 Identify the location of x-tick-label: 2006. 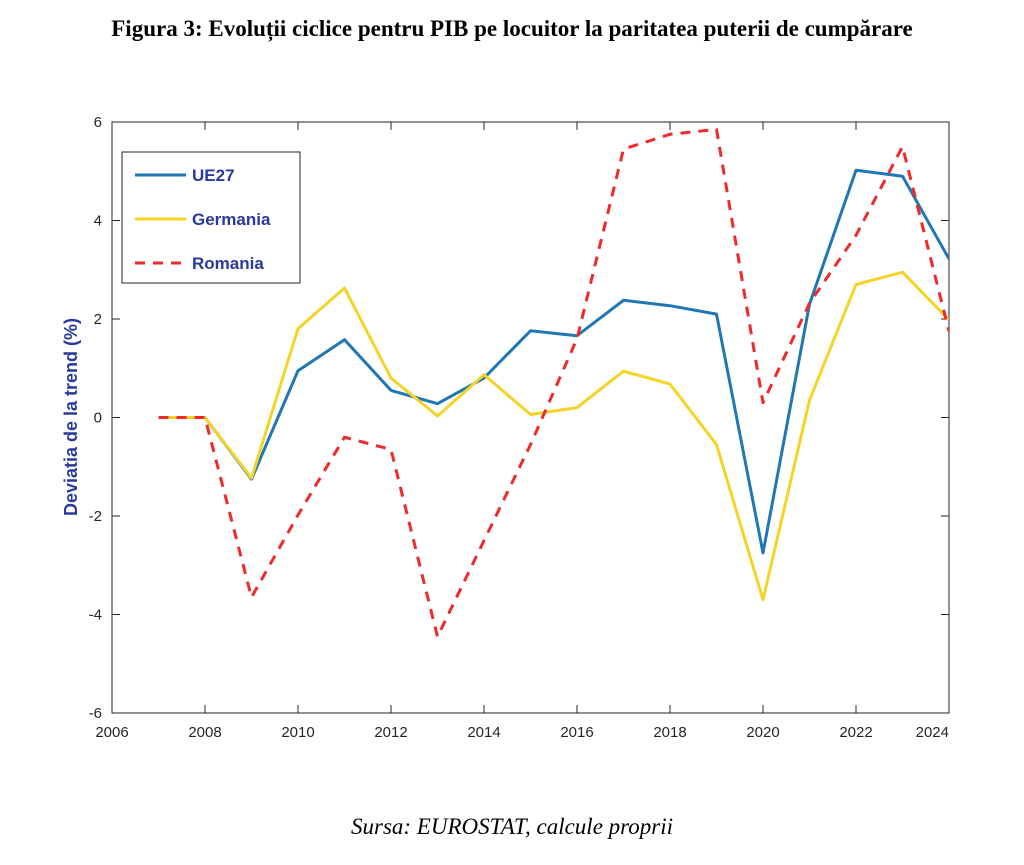
(111, 732).